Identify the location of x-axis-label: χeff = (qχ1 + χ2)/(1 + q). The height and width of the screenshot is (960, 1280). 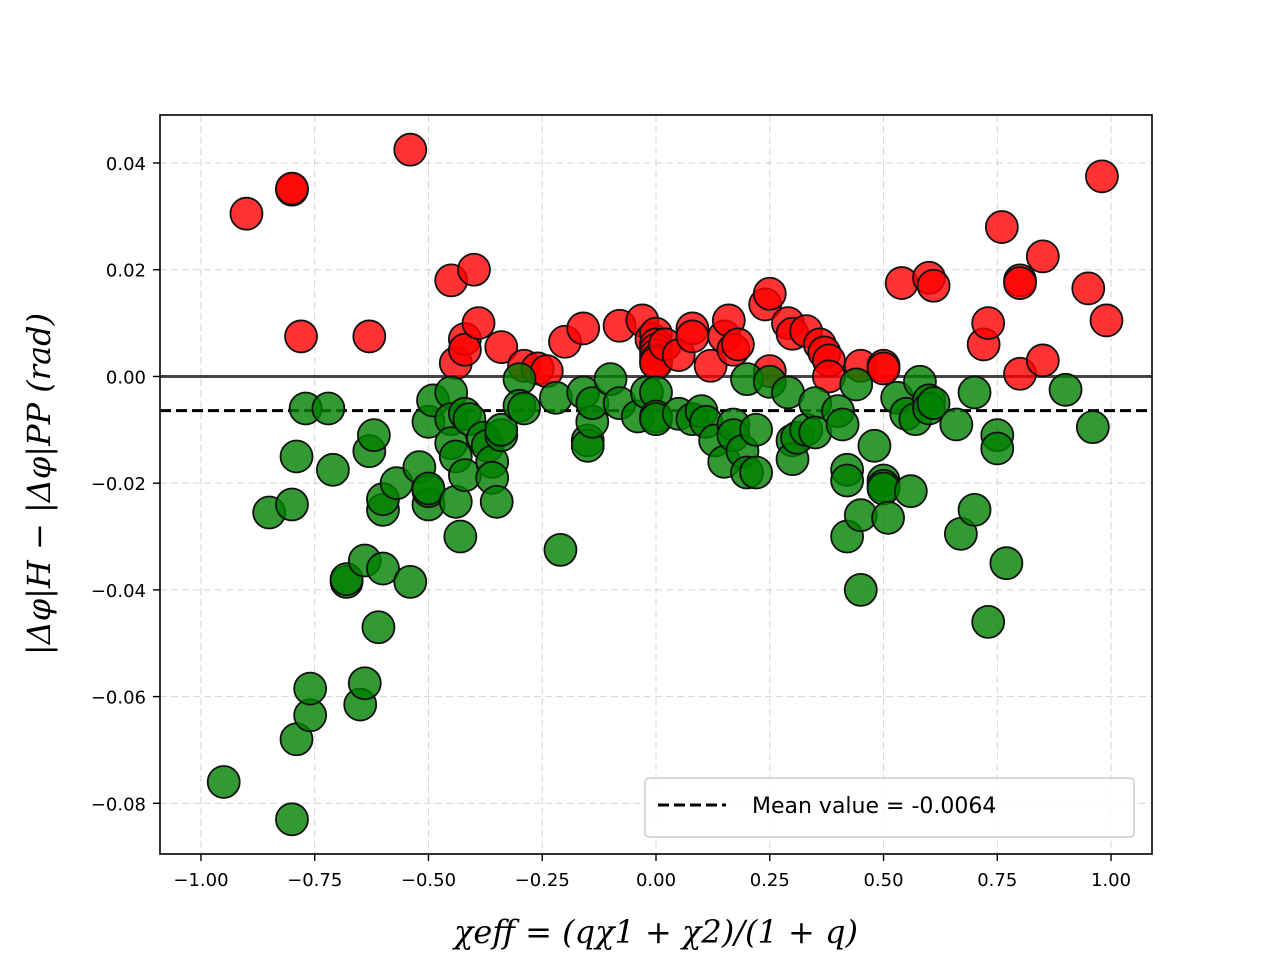
(655, 932).